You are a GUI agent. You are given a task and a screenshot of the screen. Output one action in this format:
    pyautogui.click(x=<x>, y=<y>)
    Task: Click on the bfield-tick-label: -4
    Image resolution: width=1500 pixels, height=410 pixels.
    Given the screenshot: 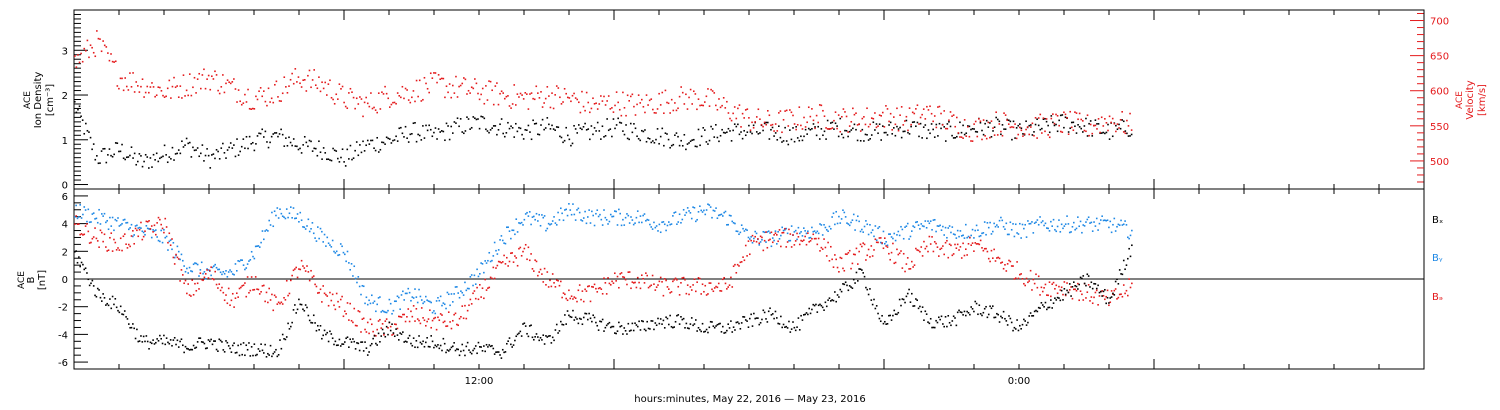 What is the action you would take?
    pyautogui.click(x=63, y=335)
    